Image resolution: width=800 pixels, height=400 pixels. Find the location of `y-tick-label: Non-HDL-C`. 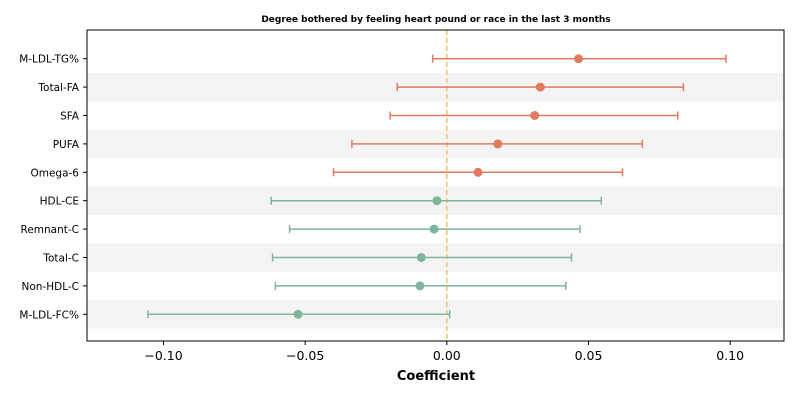

y-tick-label: Non-HDL-C is located at coordinates (51, 287).